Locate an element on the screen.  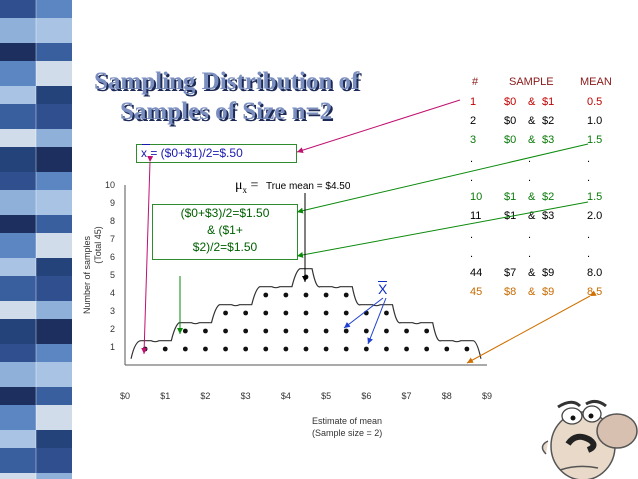
x-axis-title-line2: (Sample size = 2) is located at coordinates (347, 433).